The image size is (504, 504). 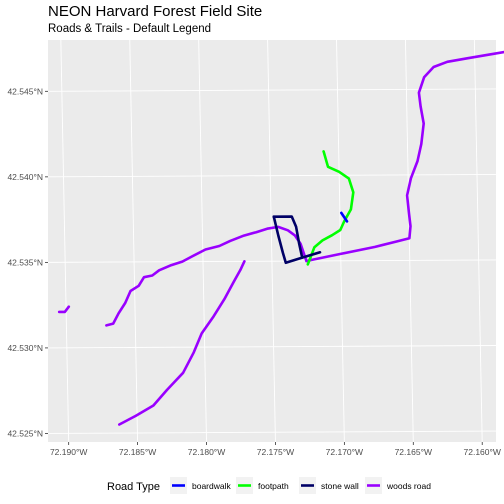 What do you see at coordinates (413, 452) in the screenshot?
I see `x-tick-label: 72.165°W` at bounding box center [413, 452].